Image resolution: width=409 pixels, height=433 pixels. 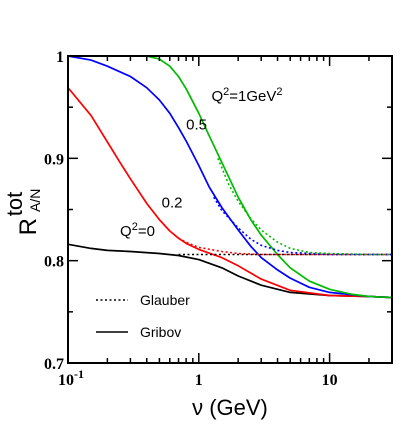 What do you see at coordinates (35, 200) in the screenshot?
I see `y-axis-title-sub: A/N` at bounding box center [35, 200].